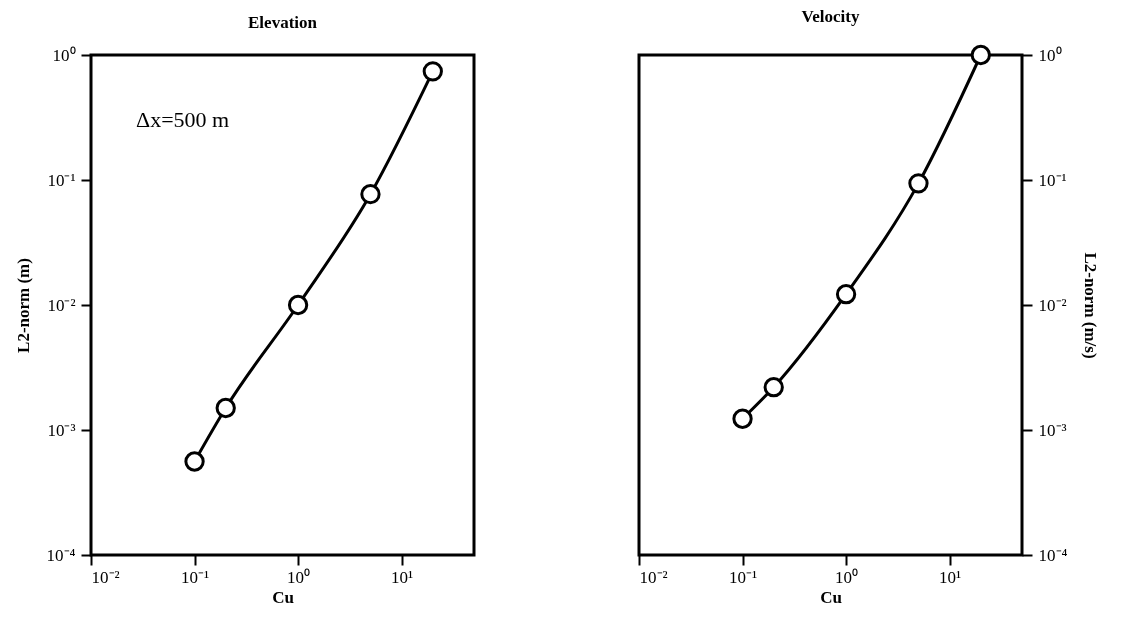  I want to click on annotation: Δx=500 m, so click(183, 119).